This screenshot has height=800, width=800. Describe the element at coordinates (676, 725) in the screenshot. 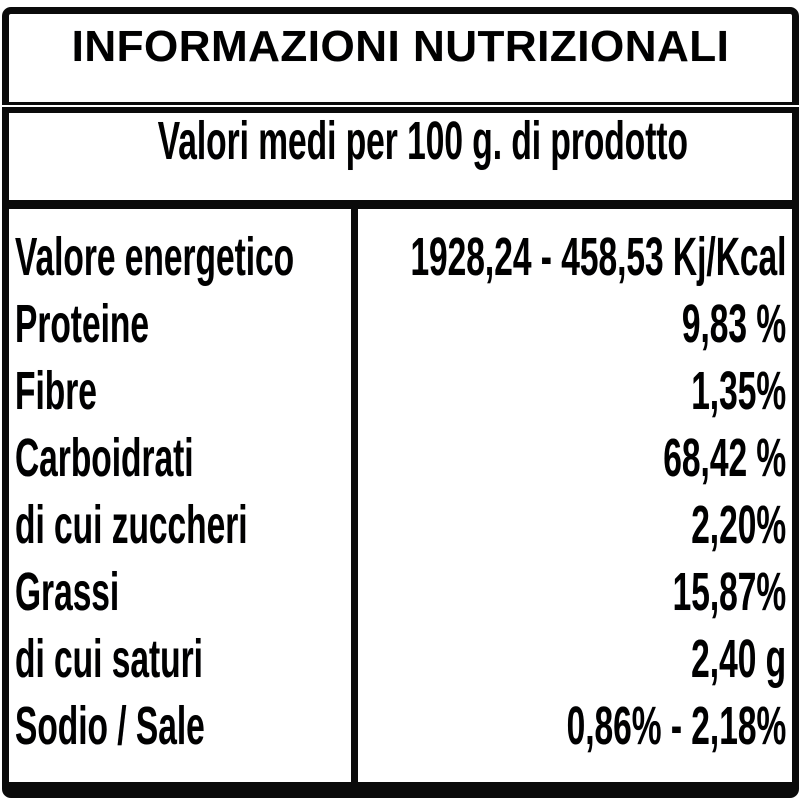

I see `nutrient-value: 0,86% - 2,18%` at that location.